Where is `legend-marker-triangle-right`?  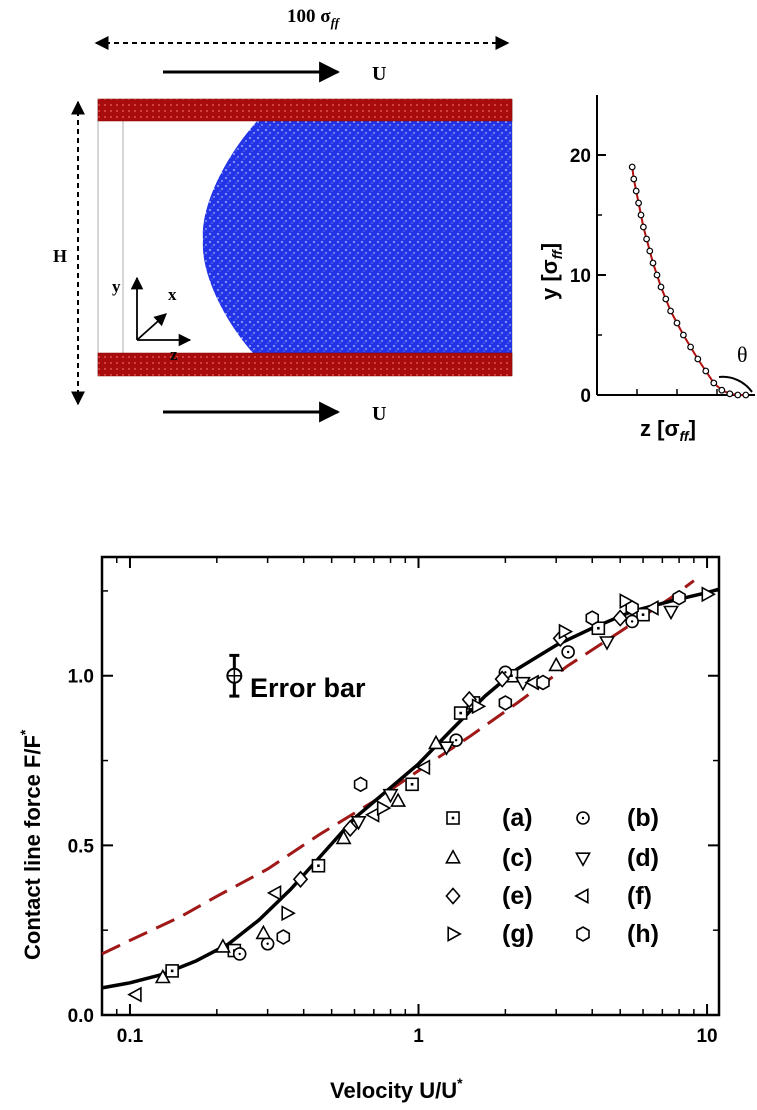
legend-marker-triangle-right is located at coordinates (454, 934).